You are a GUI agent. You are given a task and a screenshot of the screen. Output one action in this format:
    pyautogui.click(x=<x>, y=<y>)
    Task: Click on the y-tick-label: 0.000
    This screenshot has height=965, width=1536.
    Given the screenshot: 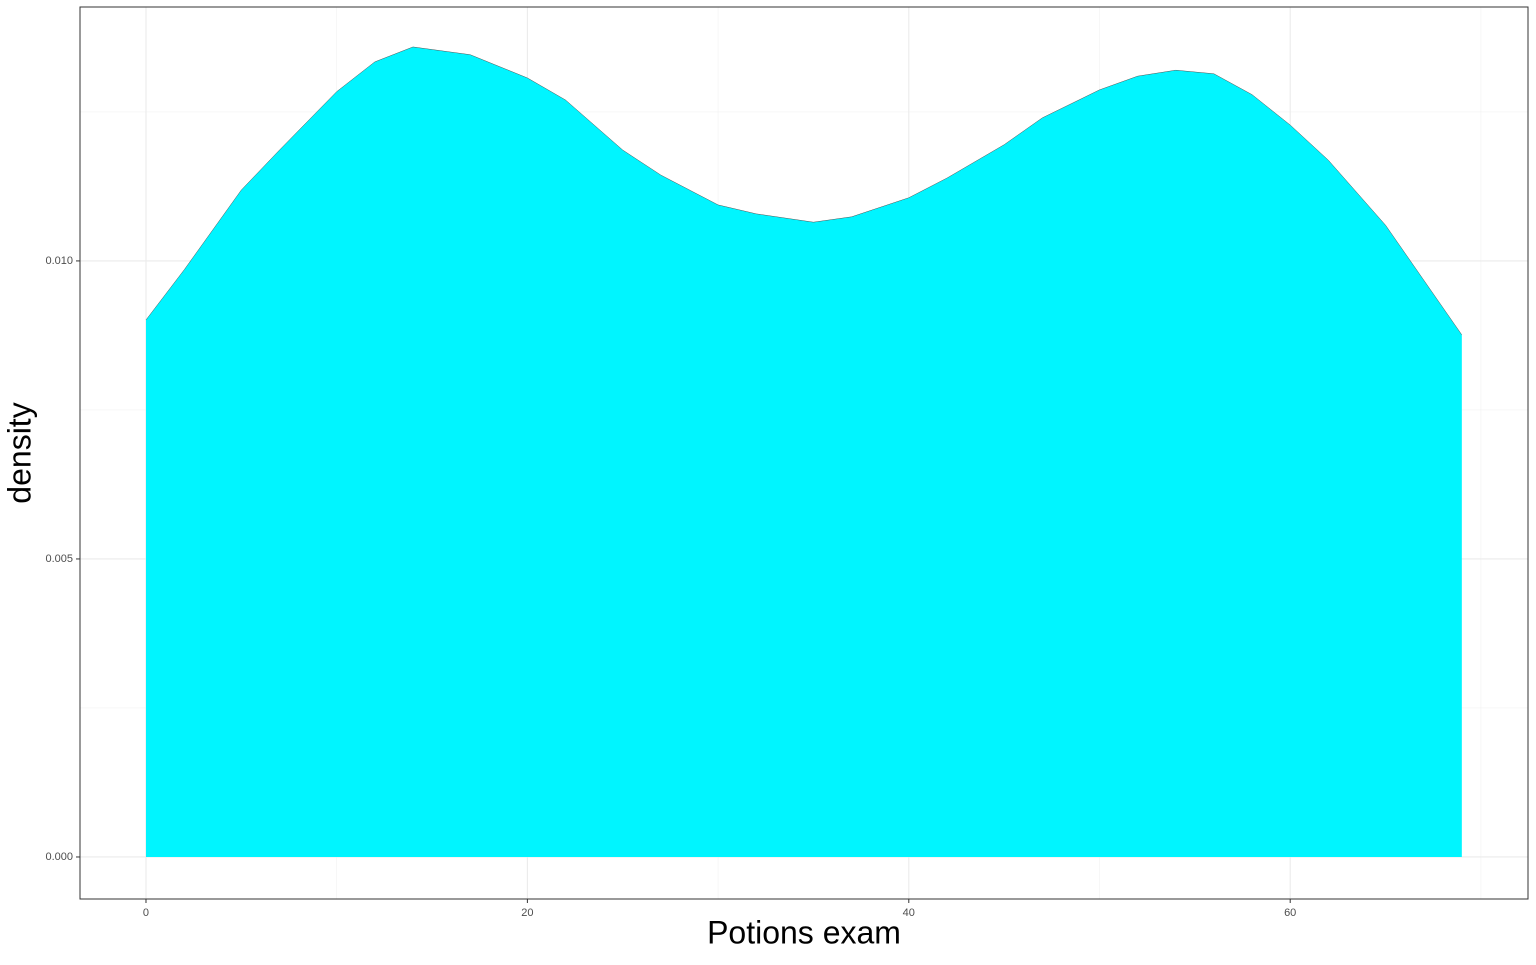 What is the action you would take?
    pyautogui.click(x=59, y=857)
    